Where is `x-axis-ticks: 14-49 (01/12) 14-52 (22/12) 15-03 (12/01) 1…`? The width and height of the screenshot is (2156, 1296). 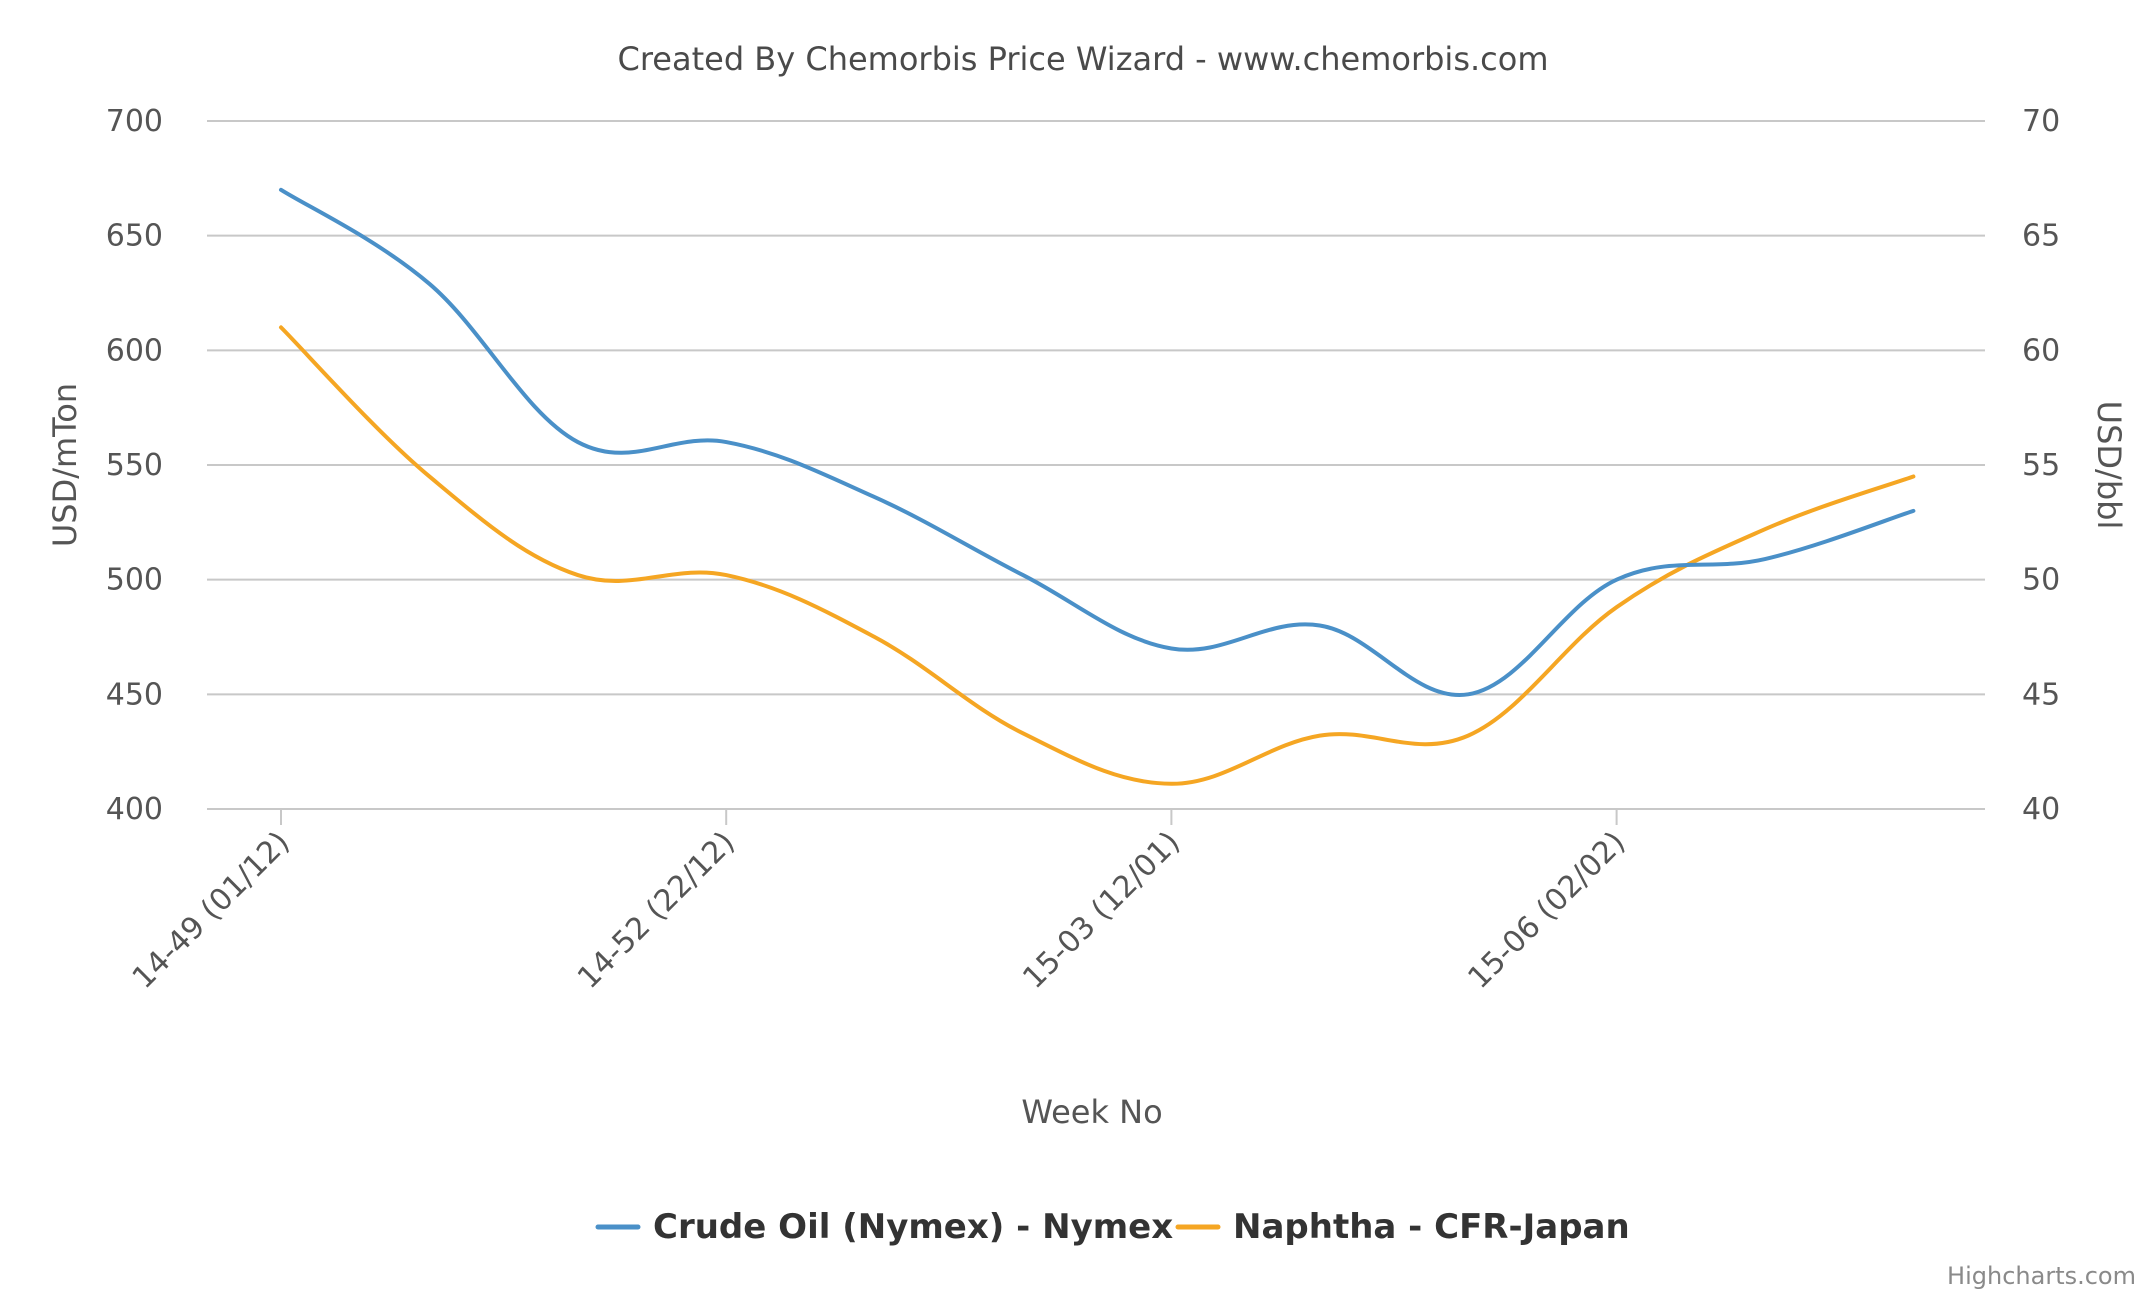
x-axis-ticks: 14-49 (01/12) 14-52 (22/12) 15-03 (12/01) 1… is located at coordinates (879, 902).